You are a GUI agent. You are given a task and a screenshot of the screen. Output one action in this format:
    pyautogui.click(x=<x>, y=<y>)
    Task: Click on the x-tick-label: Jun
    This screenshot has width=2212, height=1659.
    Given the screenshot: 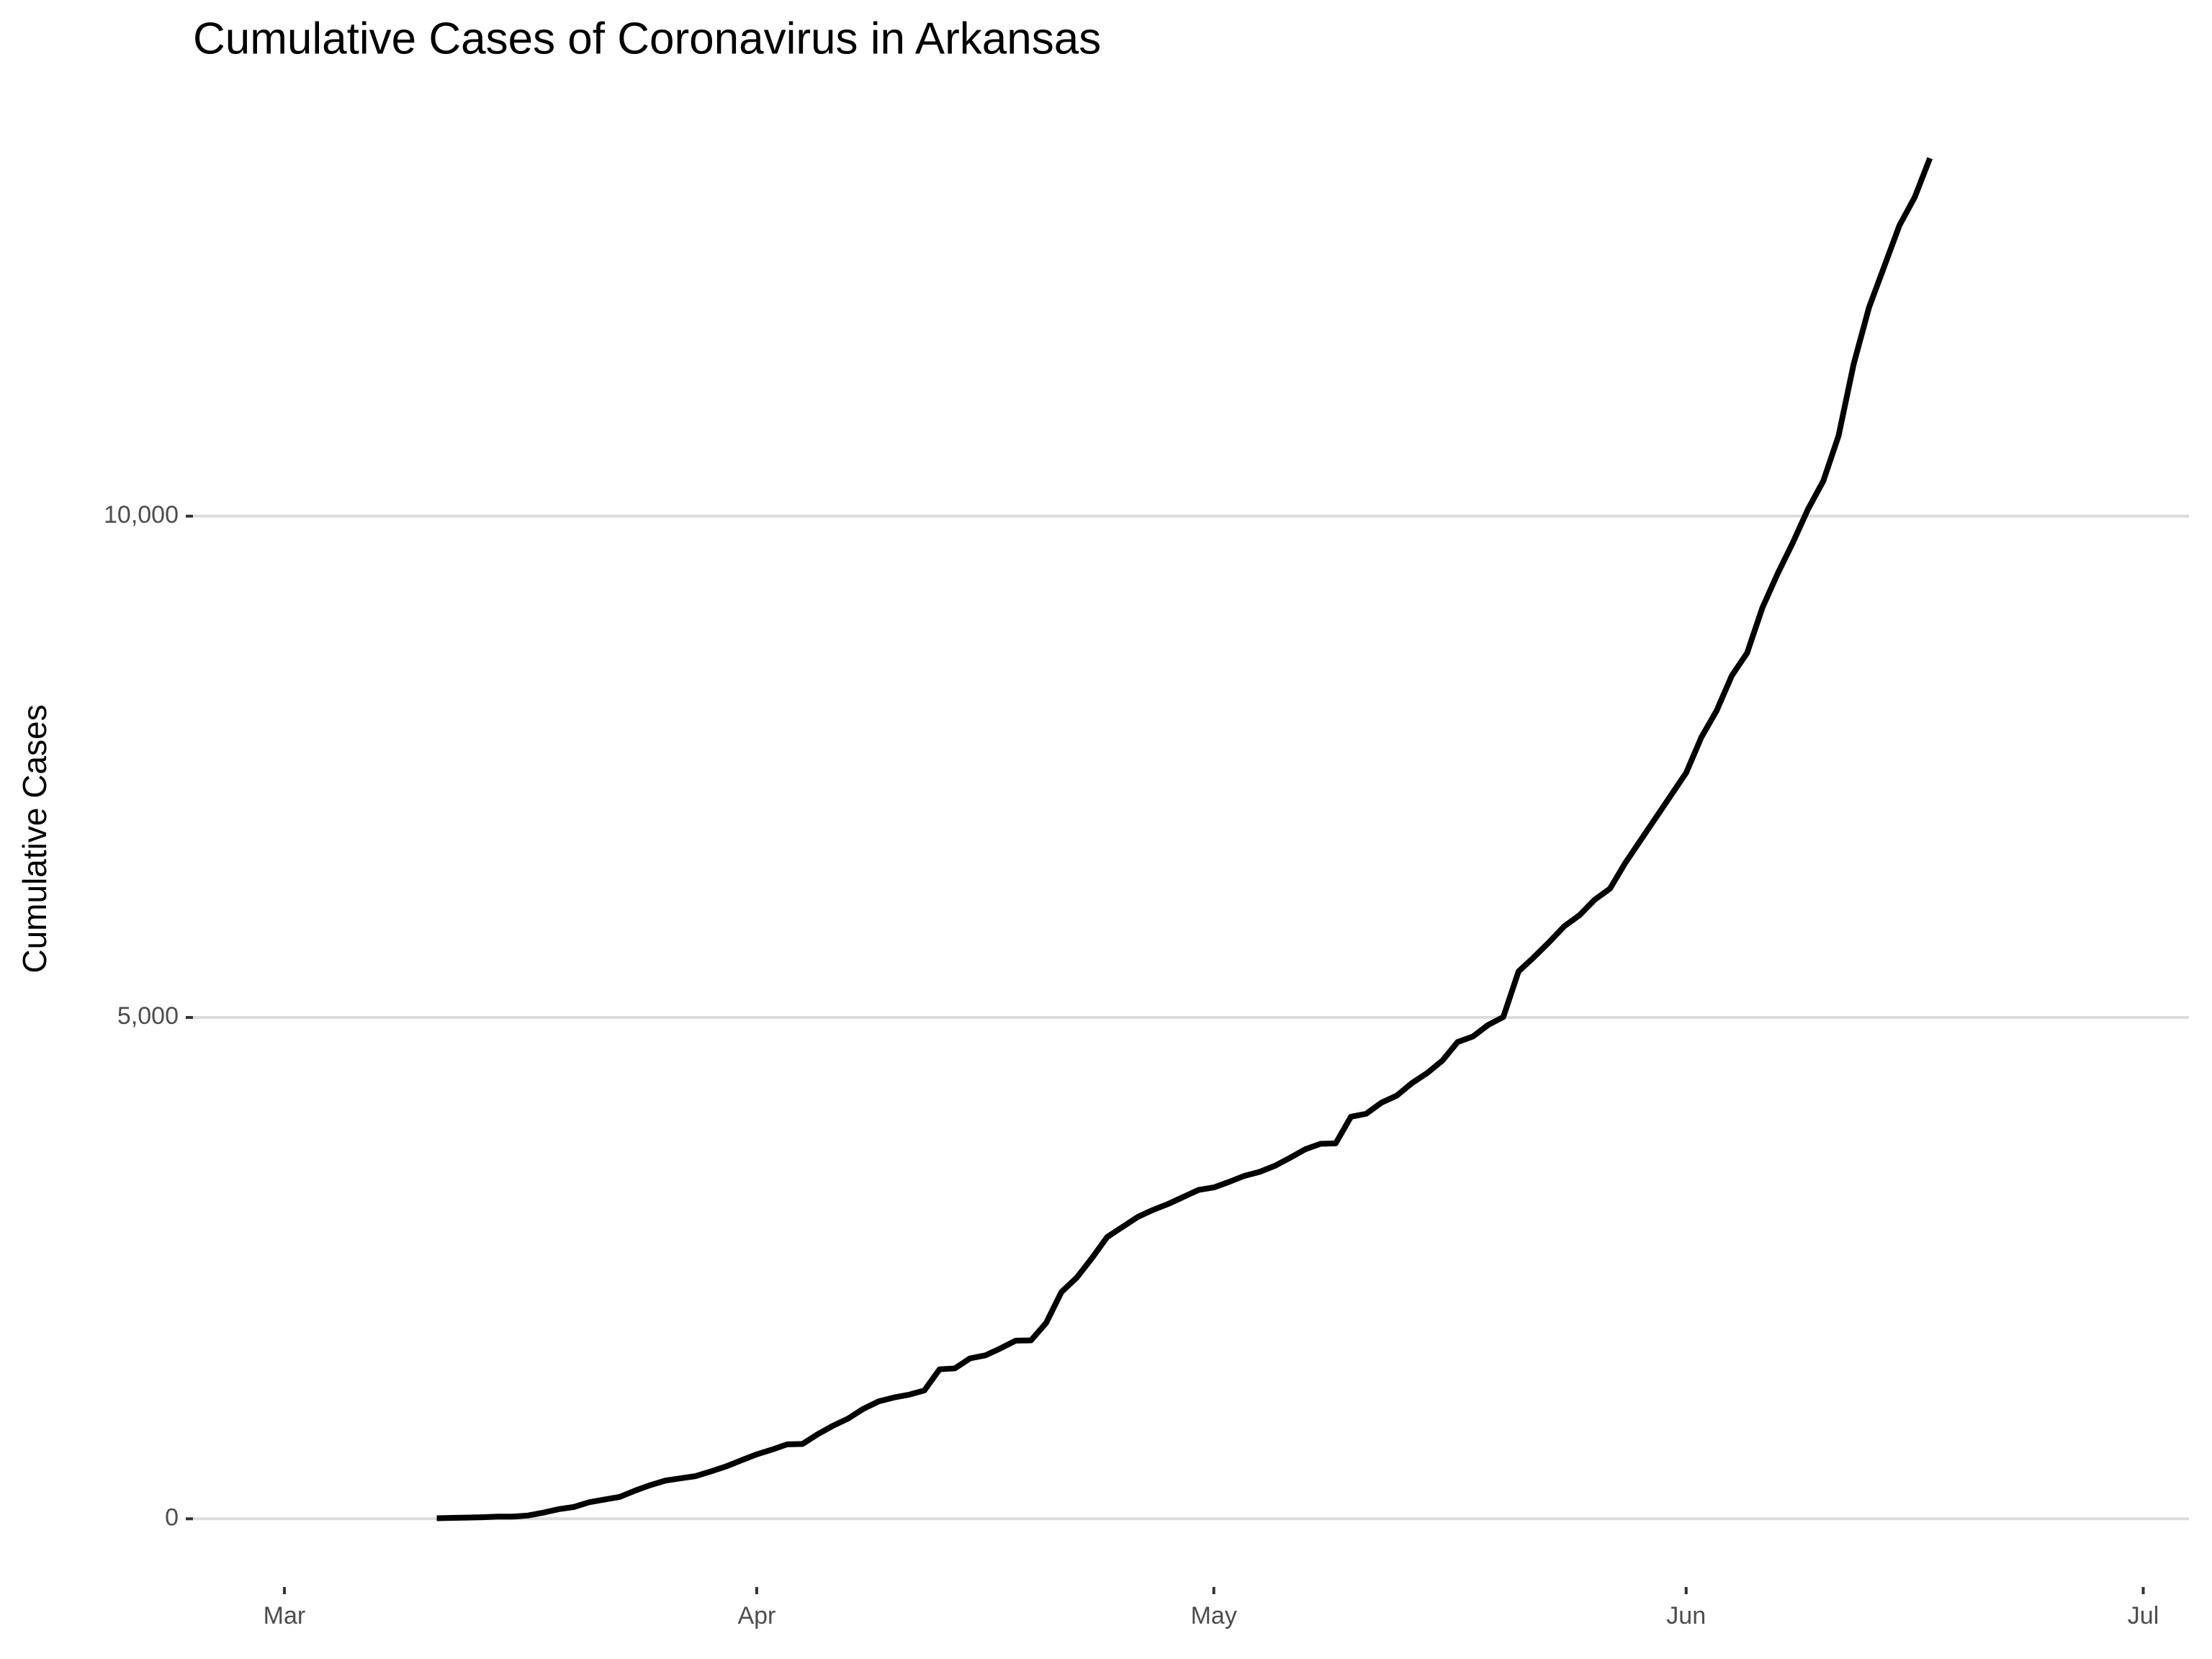 What is the action you would take?
    pyautogui.click(x=1686, y=1615)
    